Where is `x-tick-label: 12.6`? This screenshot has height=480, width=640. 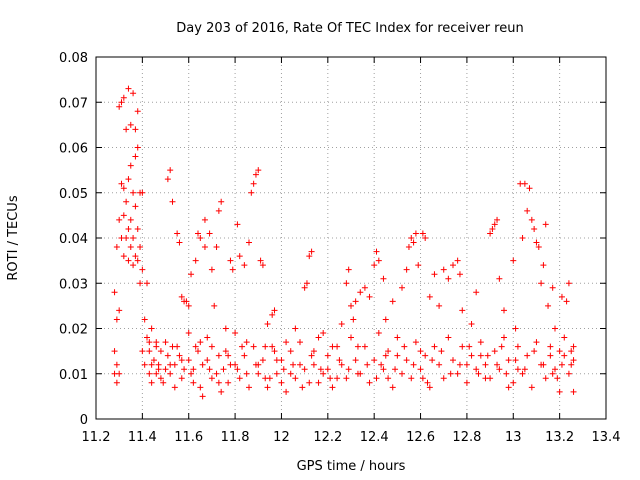
x-tick-label: 12.6 is located at coordinates (420, 437).